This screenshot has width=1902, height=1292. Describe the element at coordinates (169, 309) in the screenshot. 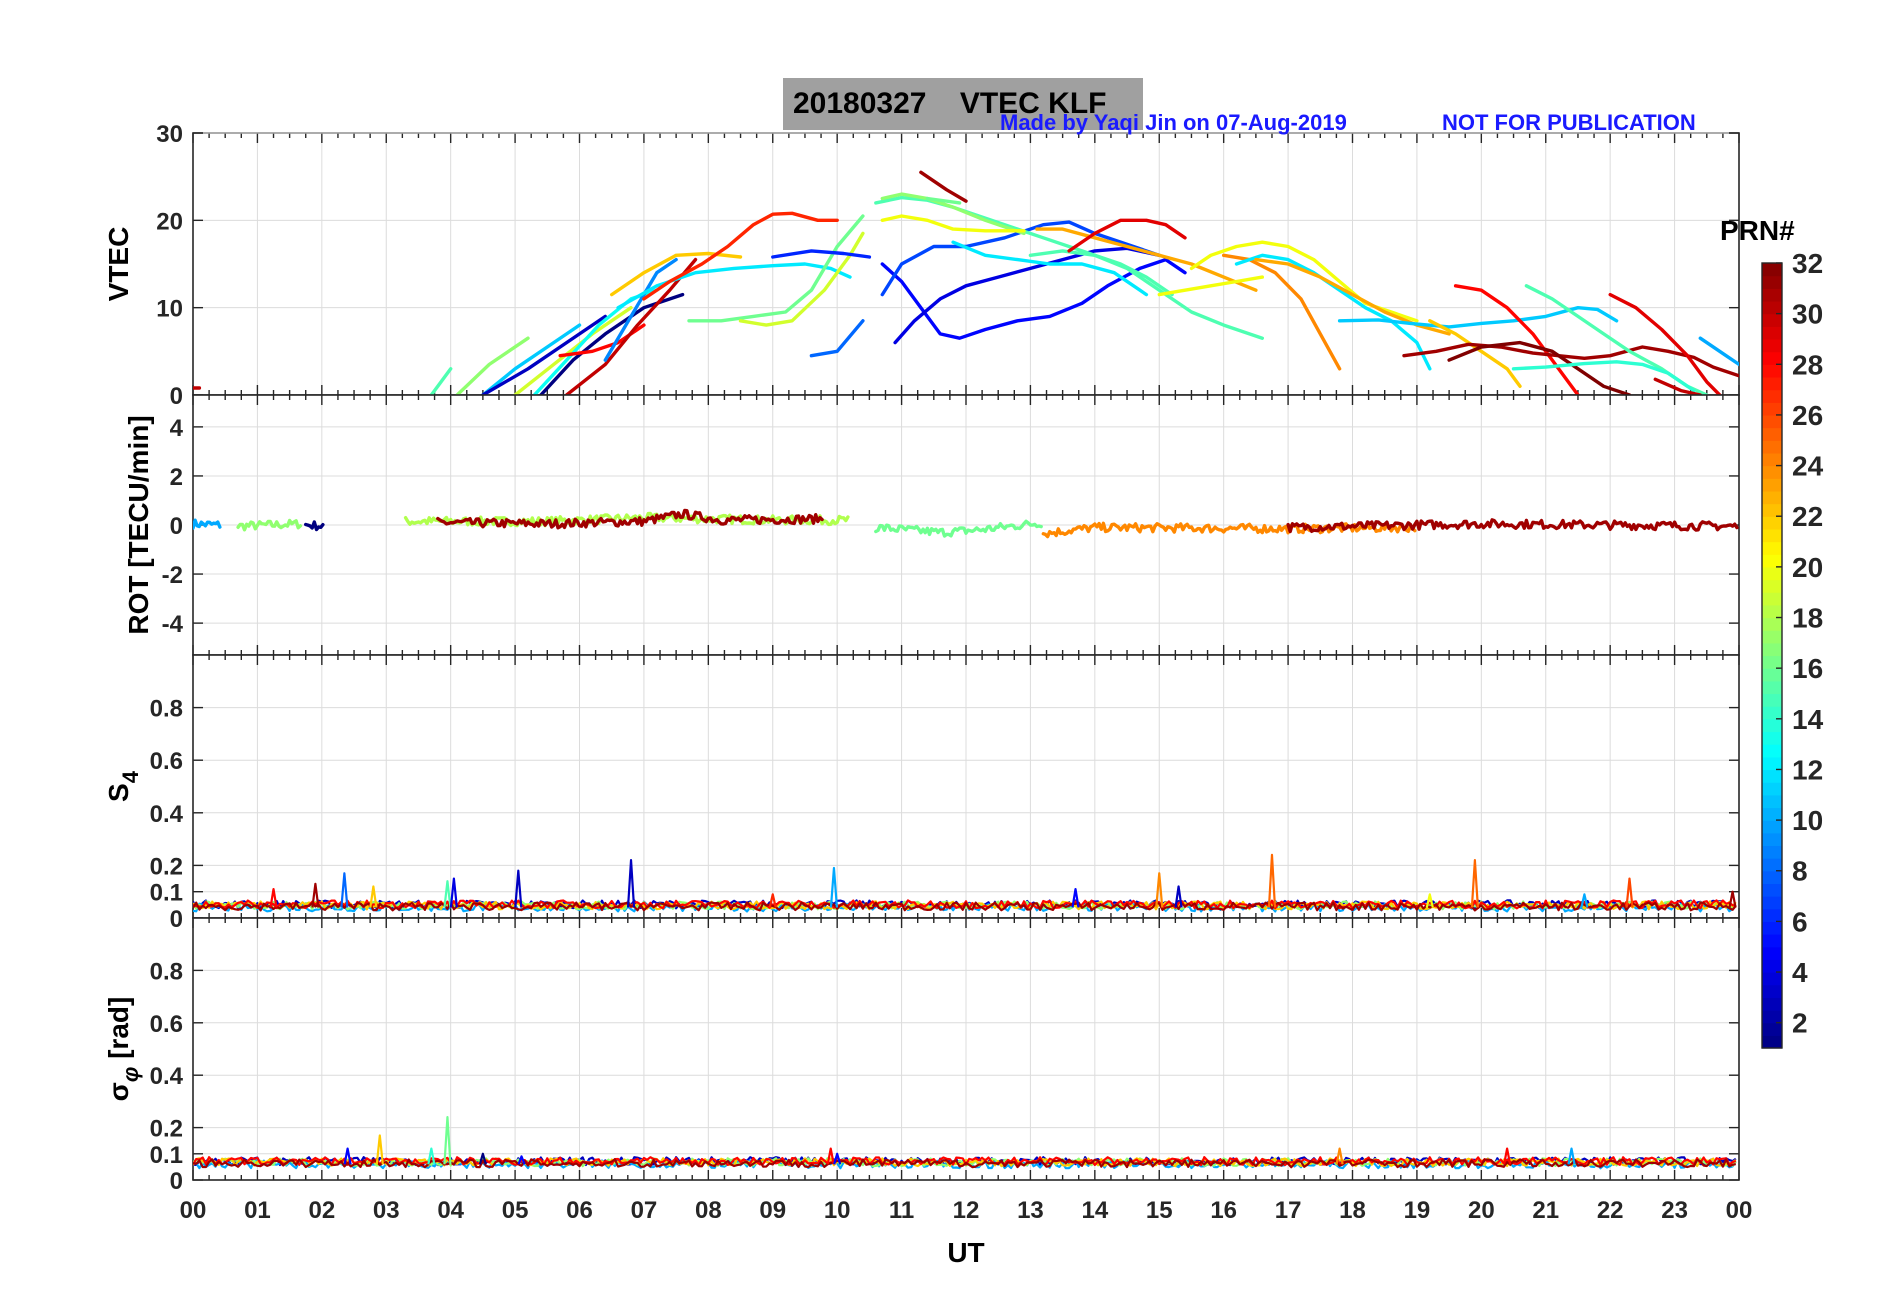

I see `y-tick-label: 10` at that location.